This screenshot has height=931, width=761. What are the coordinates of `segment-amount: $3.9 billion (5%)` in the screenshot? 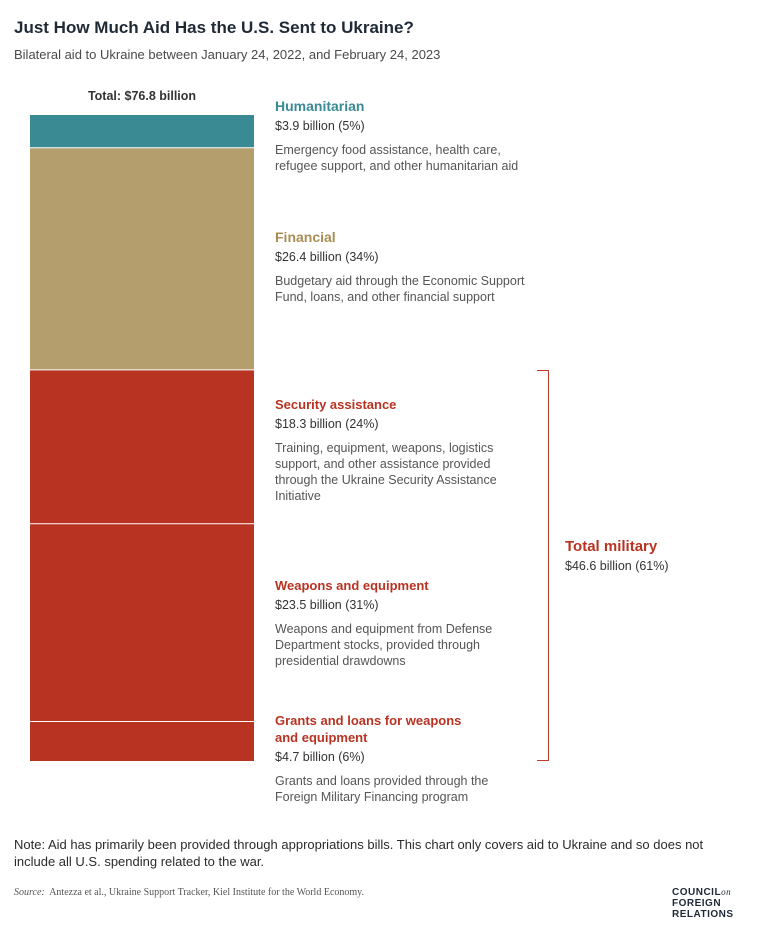 It's located at (320, 126).